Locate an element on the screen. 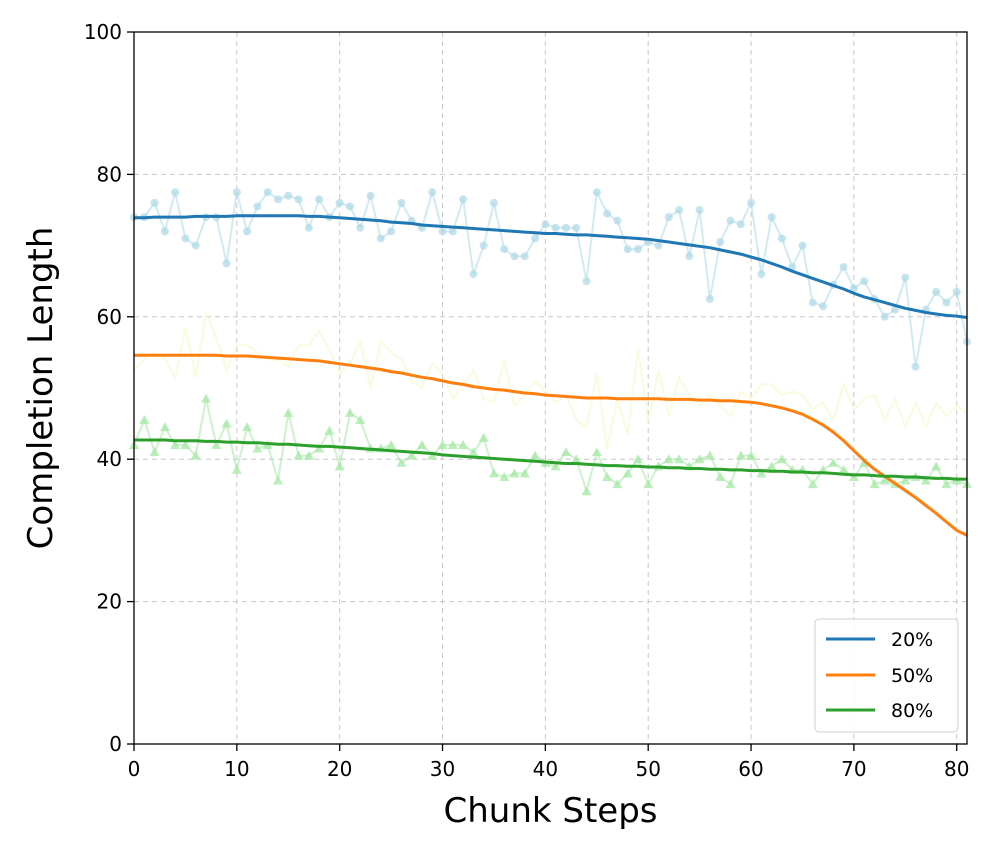  y-tick-label: 0 is located at coordinates (115, 744).